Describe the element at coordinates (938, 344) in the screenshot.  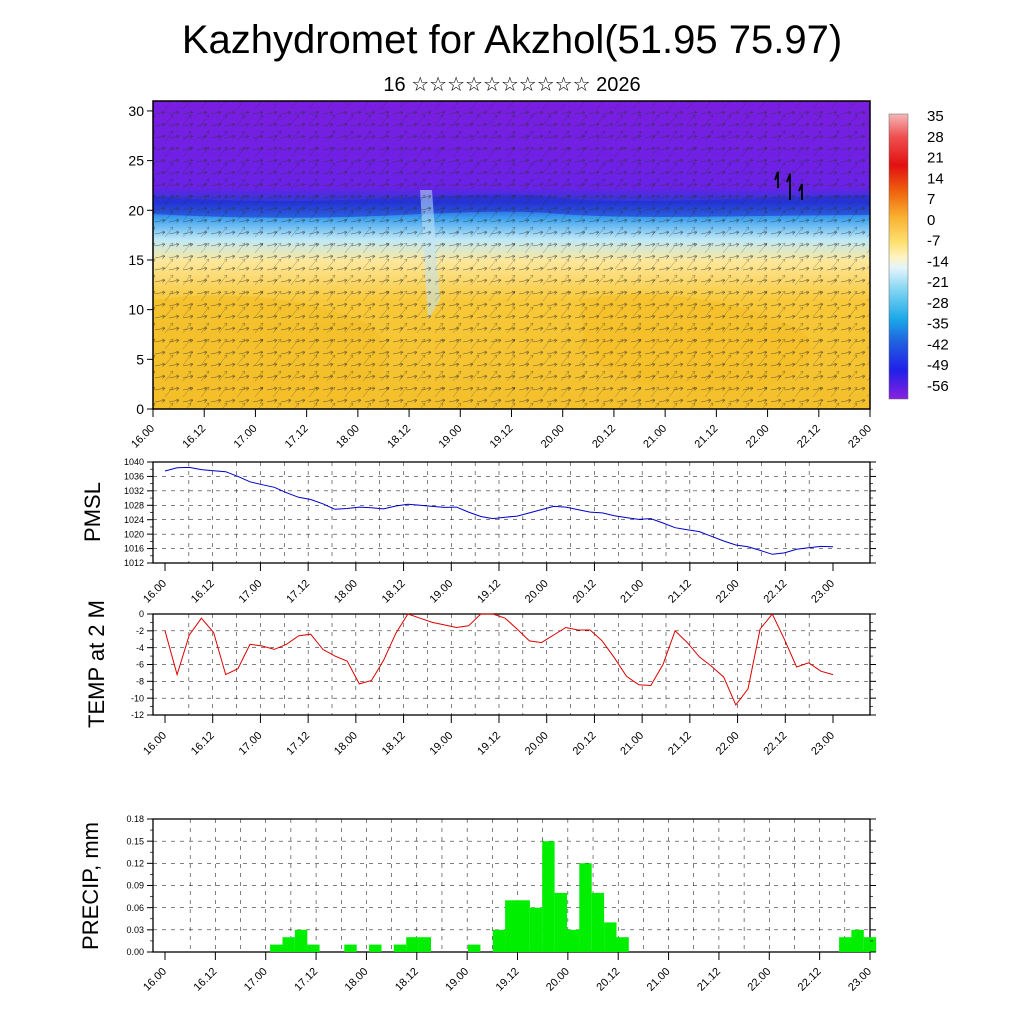
I see `colorbar-label: -42` at that location.